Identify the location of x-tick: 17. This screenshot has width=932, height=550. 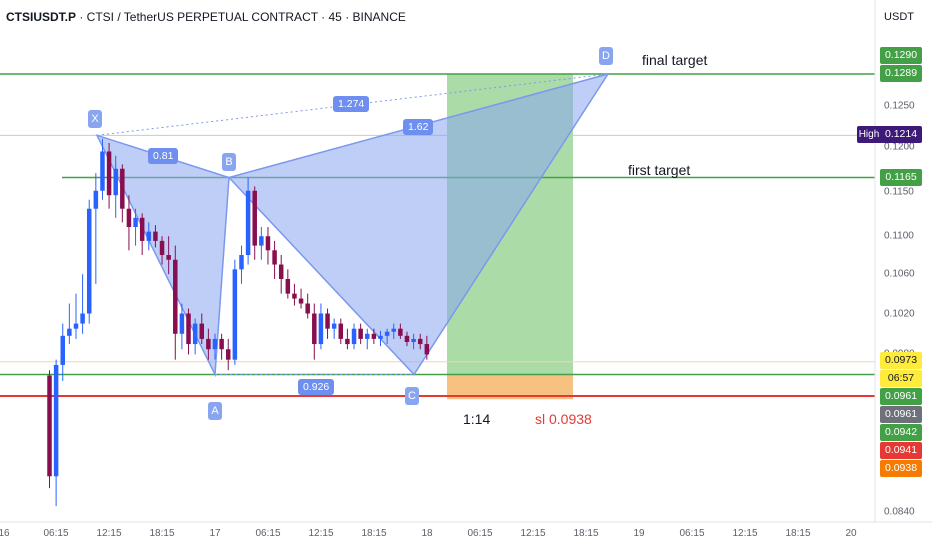
(215, 533).